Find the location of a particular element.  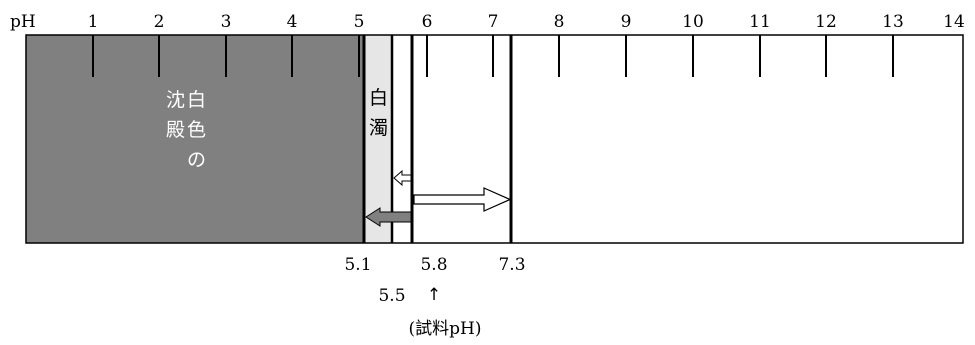

boundary-label-5-1: 5.1 is located at coordinates (357, 265).